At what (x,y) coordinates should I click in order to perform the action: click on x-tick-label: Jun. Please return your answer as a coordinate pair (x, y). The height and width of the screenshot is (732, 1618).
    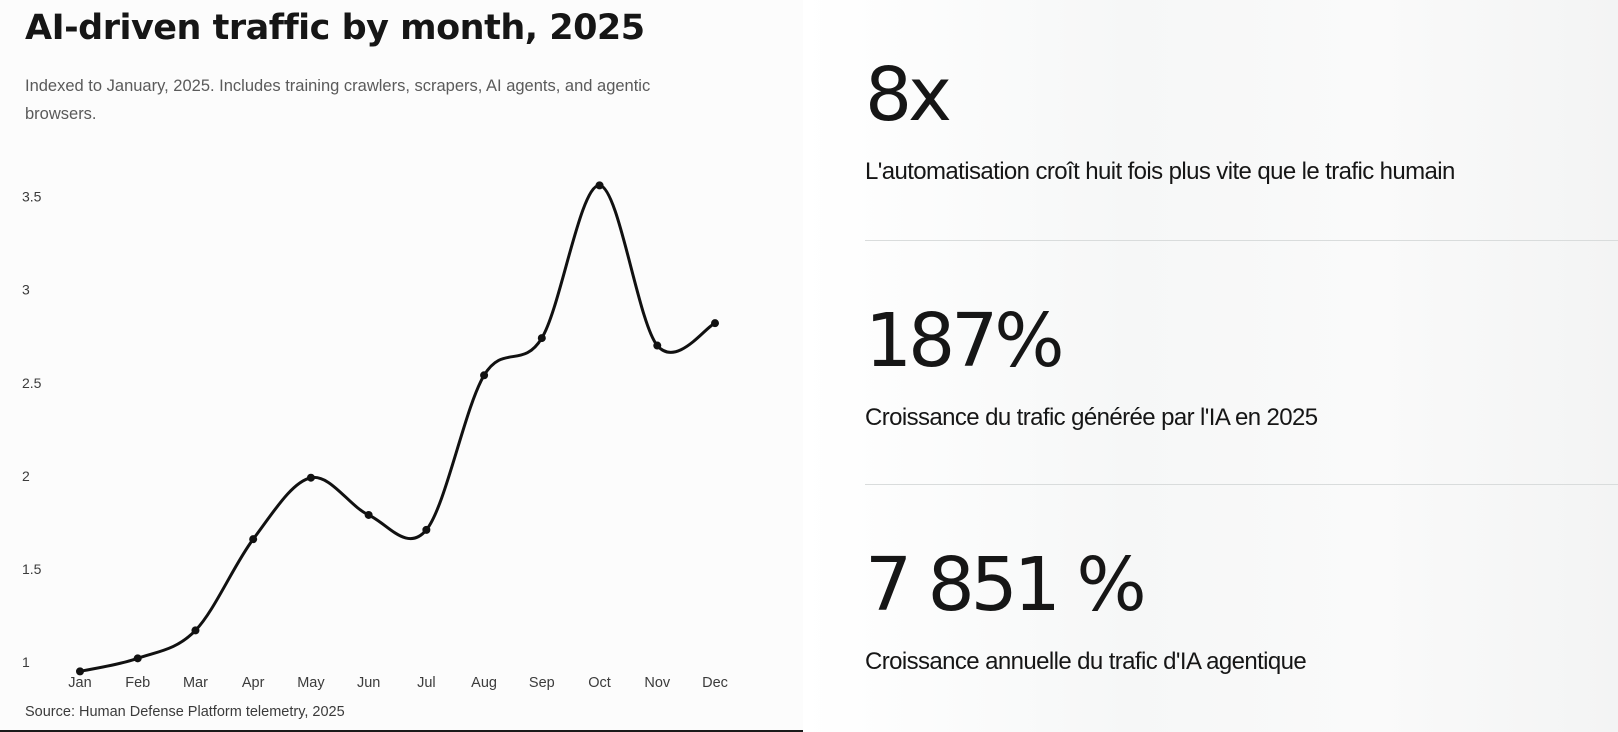
    Looking at the image, I should click on (368, 682).